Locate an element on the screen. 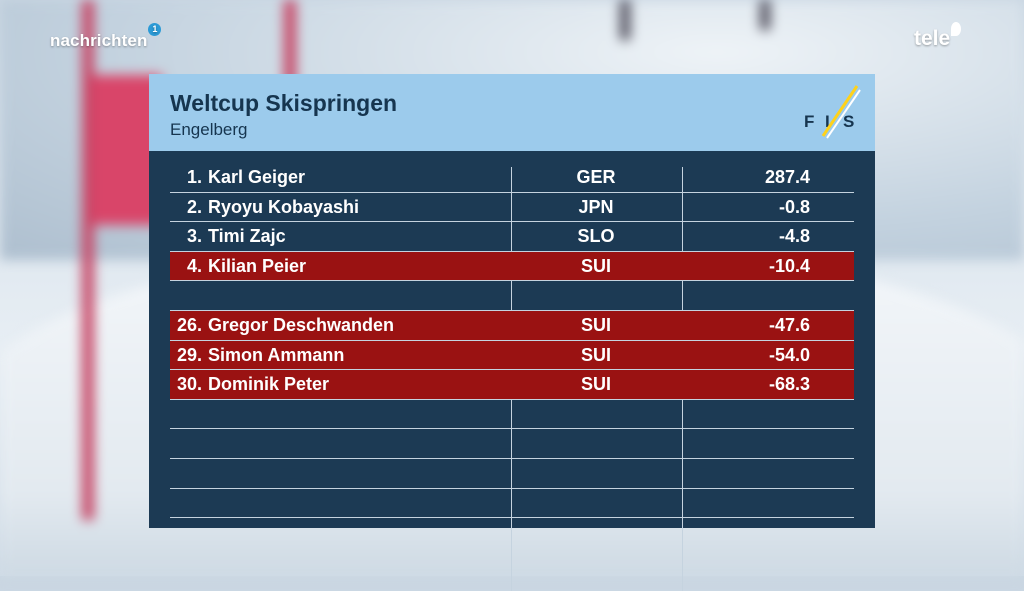 This screenshot has width=1024, height=591. rank-label: 1. is located at coordinates (194, 177).